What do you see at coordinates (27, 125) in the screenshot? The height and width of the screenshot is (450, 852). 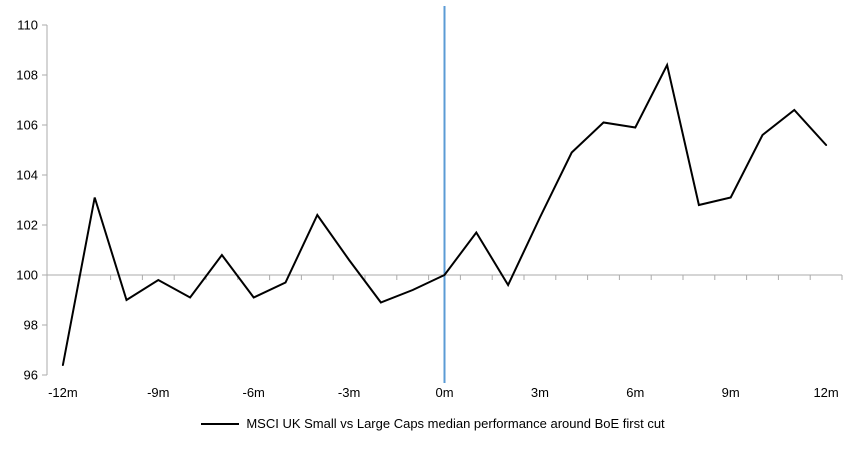 I see `y-tick-label: 106` at bounding box center [27, 125].